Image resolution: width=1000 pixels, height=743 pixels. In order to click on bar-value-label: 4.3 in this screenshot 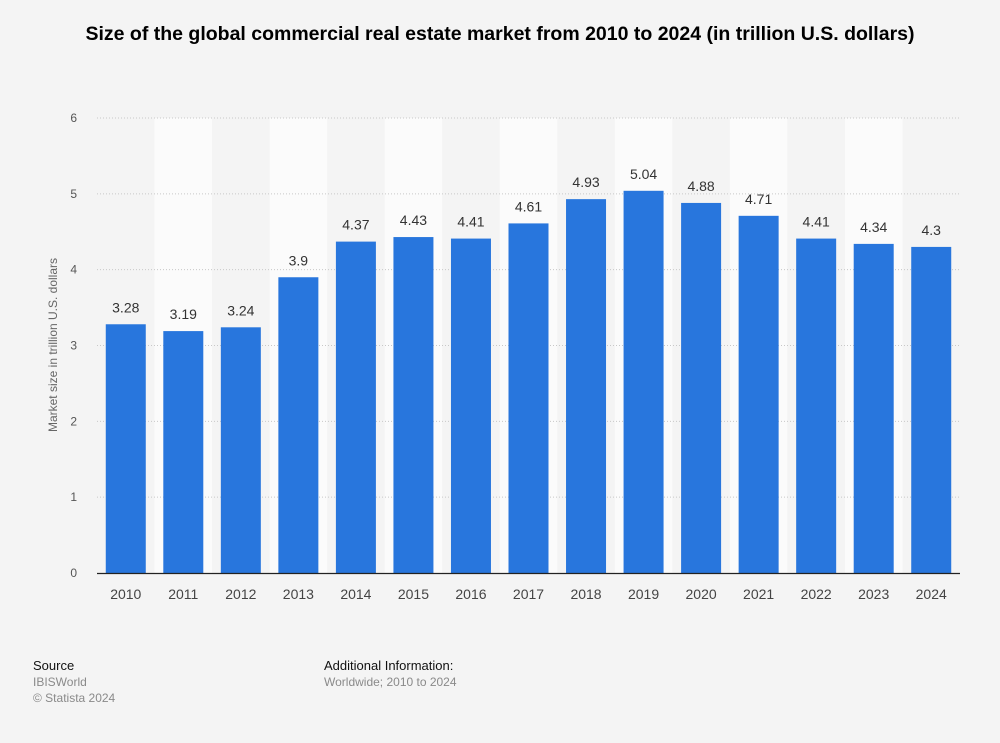, I will do `click(931, 230)`.